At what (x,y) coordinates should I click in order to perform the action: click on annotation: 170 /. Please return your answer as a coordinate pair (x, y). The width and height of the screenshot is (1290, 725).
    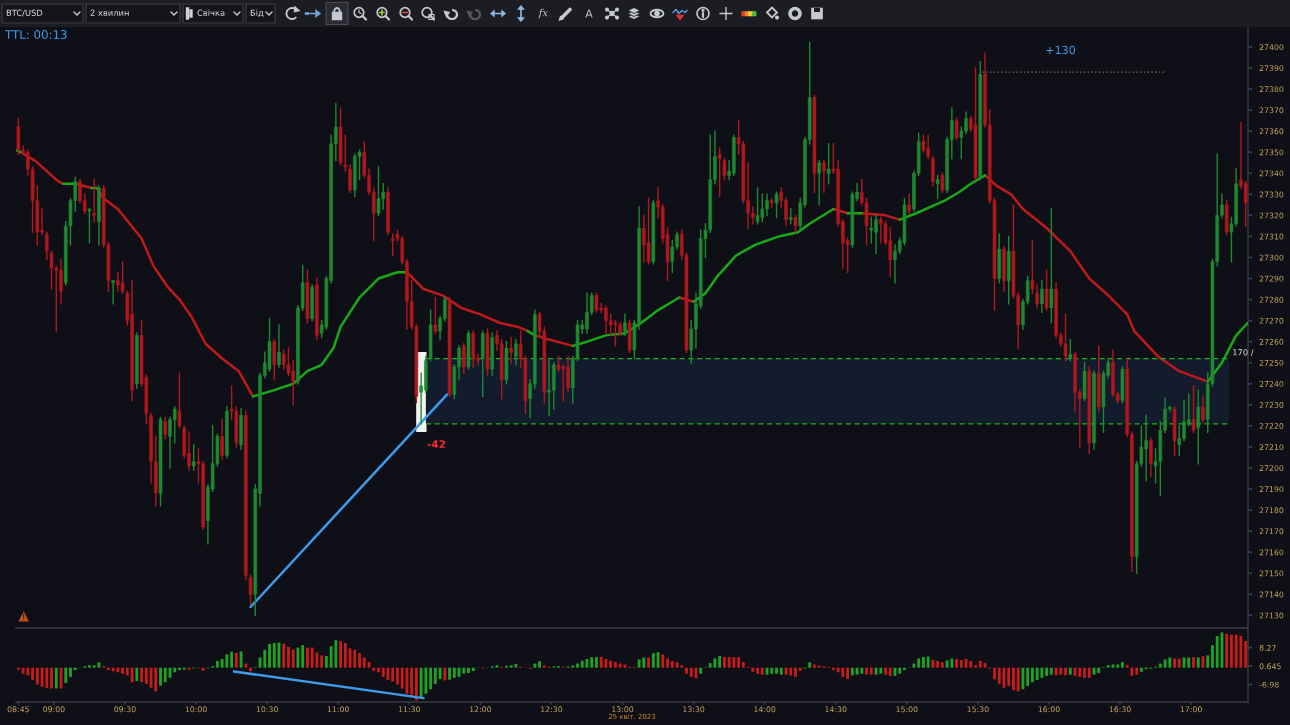
    Looking at the image, I should click on (1243, 353).